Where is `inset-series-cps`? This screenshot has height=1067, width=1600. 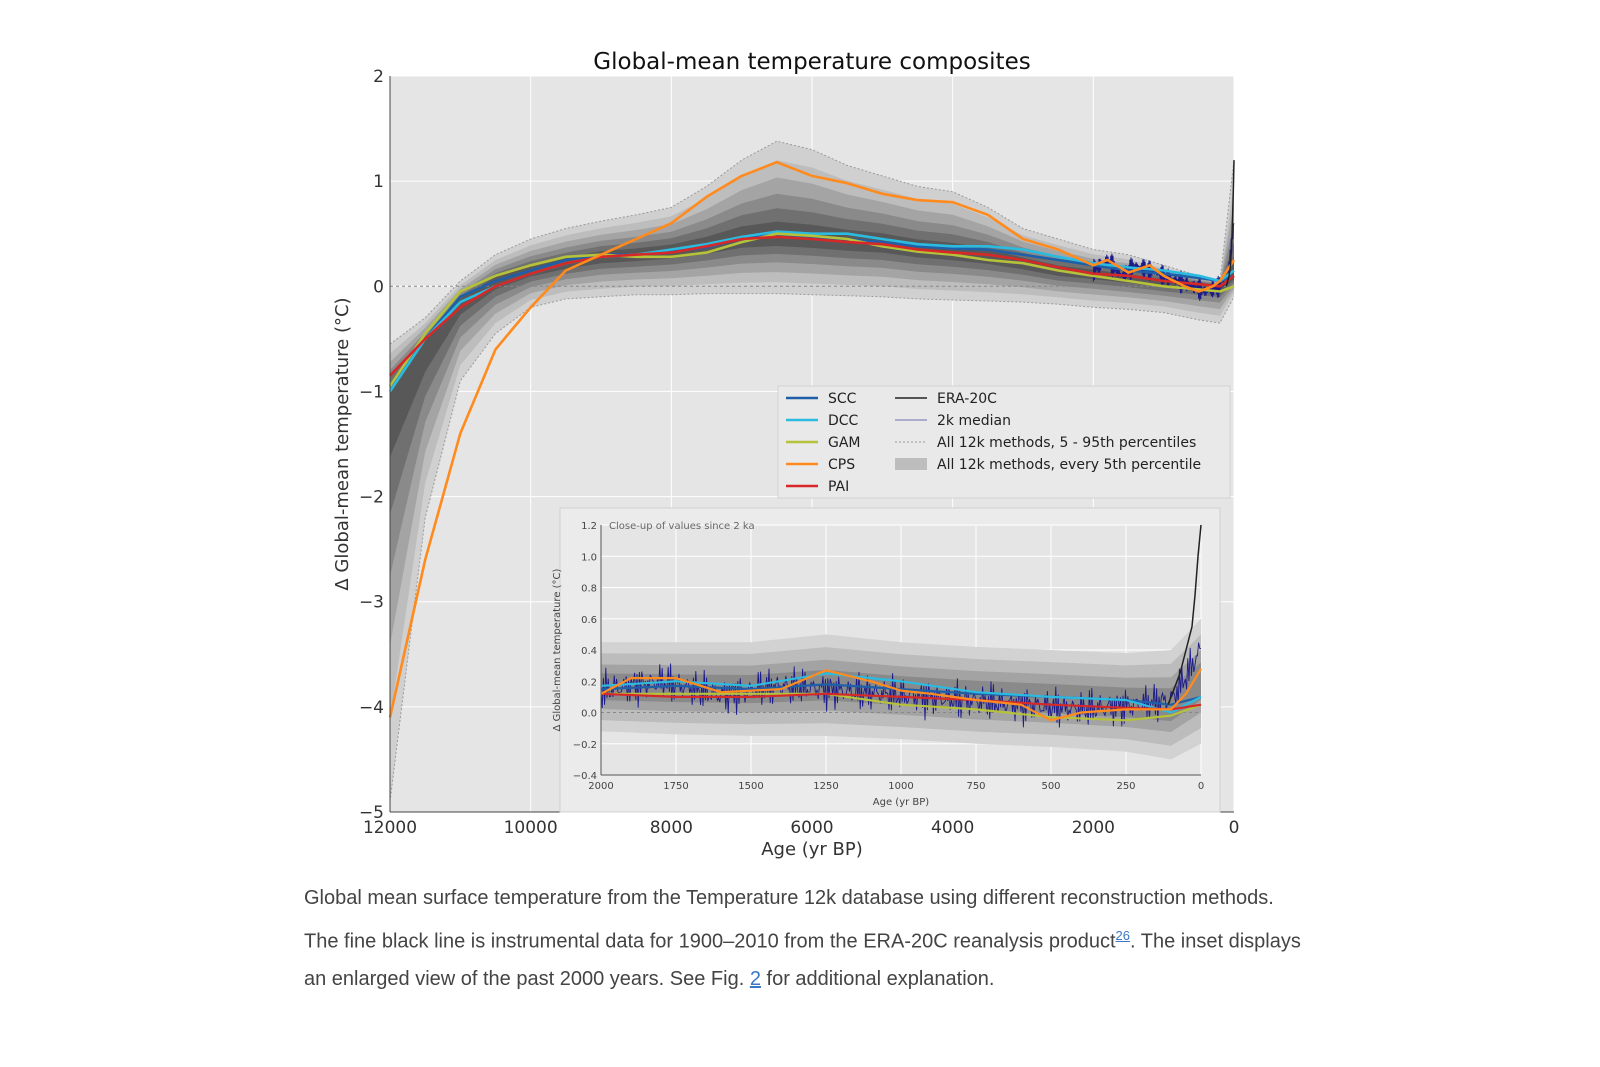 inset-series-cps is located at coordinates (901, 695).